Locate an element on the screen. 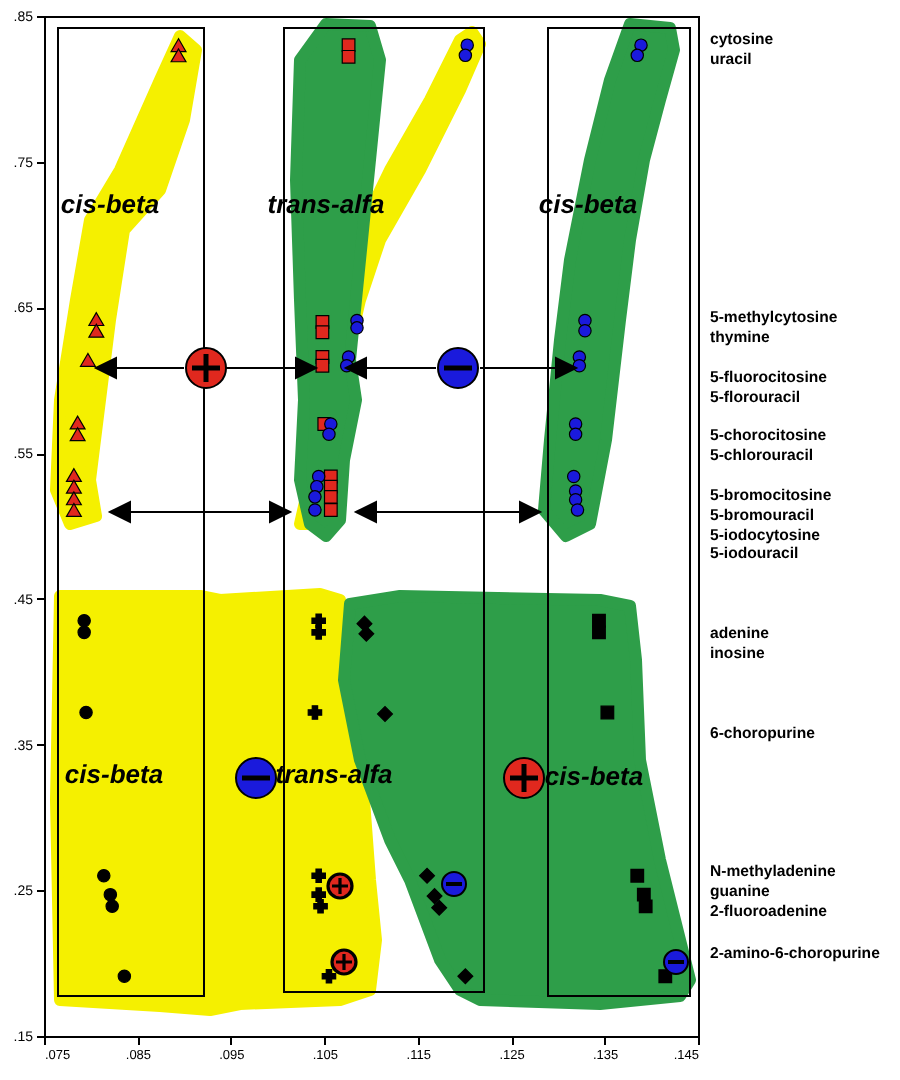 The width and height of the screenshot is (900, 1080). annotation: cis-beta is located at coordinates (114, 773).